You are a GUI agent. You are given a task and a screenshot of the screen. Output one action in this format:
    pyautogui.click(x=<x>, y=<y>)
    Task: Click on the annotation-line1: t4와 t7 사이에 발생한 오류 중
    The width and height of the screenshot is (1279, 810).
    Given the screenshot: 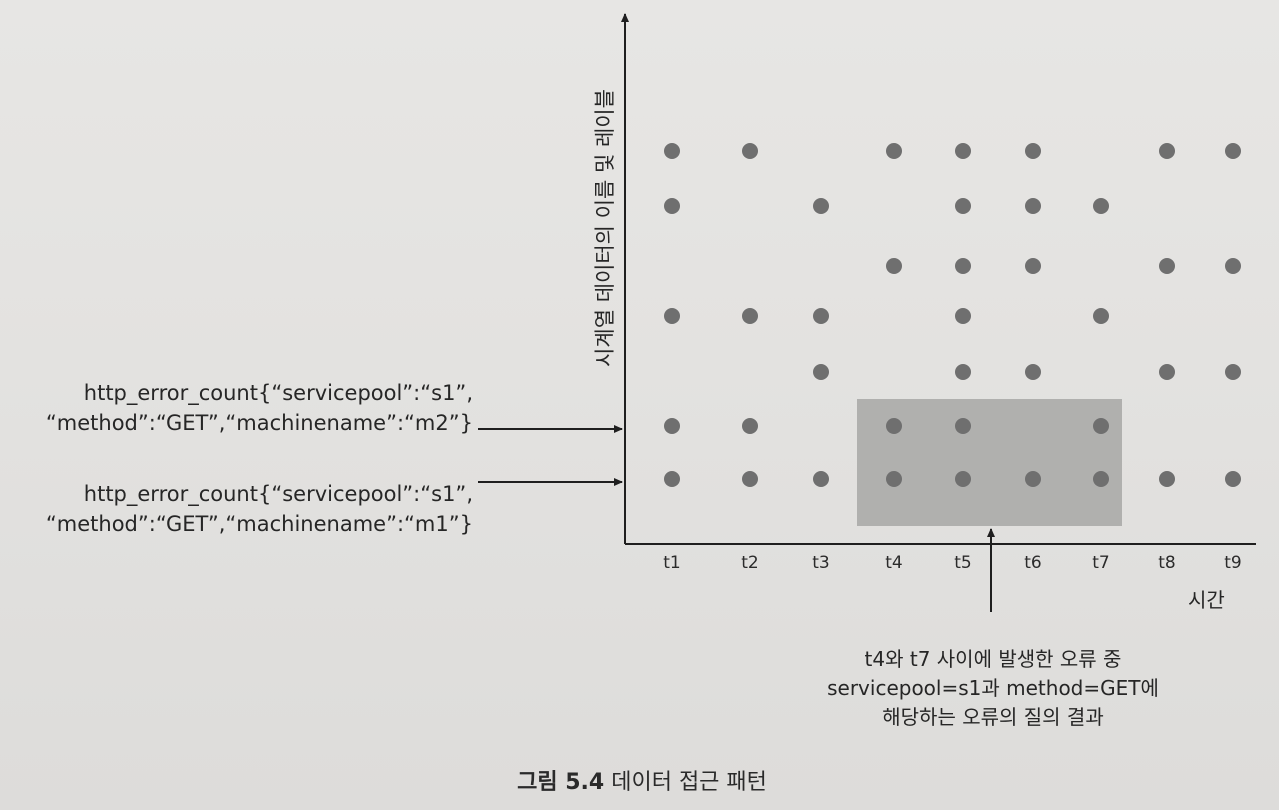 What is the action you would take?
    pyautogui.click(x=993, y=659)
    